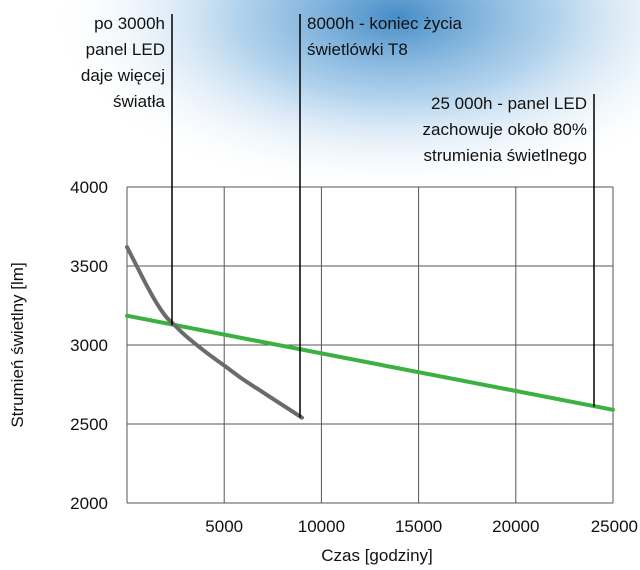 The width and height of the screenshot is (640, 570). What do you see at coordinates (89, 424) in the screenshot?
I see `y-tick-label: 2500` at bounding box center [89, 424].